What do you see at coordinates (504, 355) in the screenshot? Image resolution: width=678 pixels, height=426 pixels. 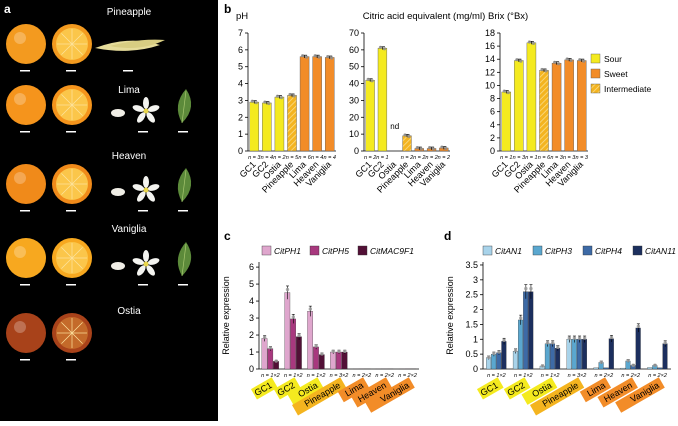 I see `bar-citan11-gc1` at bounding box center [504, 355].